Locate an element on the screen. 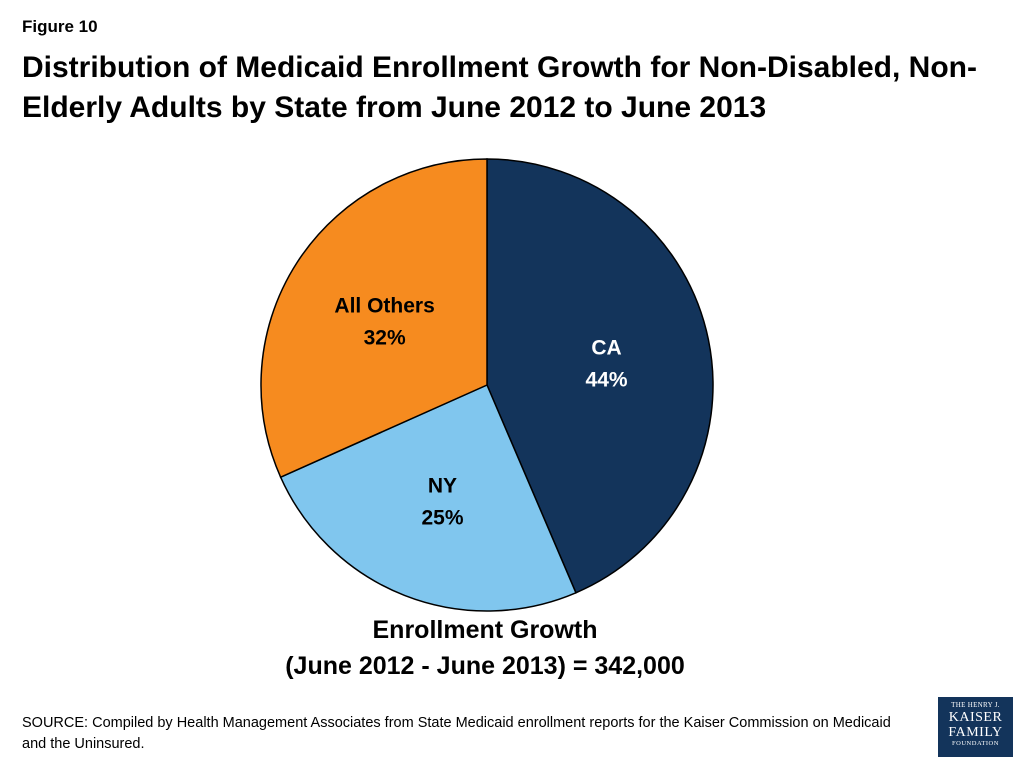 This screenshot has width=1024, height=768. slice-value-all-others: 32% is located at coordinates (385, 338).